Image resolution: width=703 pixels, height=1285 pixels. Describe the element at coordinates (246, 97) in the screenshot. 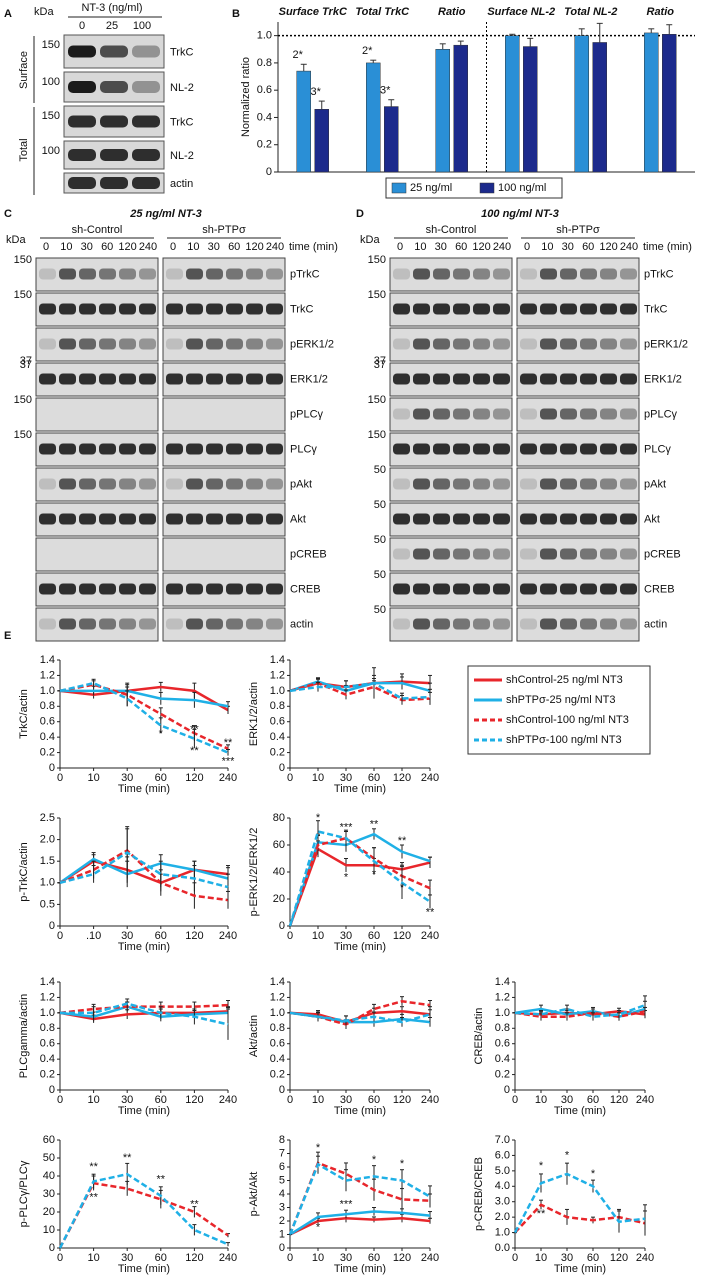

I see `y-axis-label: Normalized ratio` at that location.